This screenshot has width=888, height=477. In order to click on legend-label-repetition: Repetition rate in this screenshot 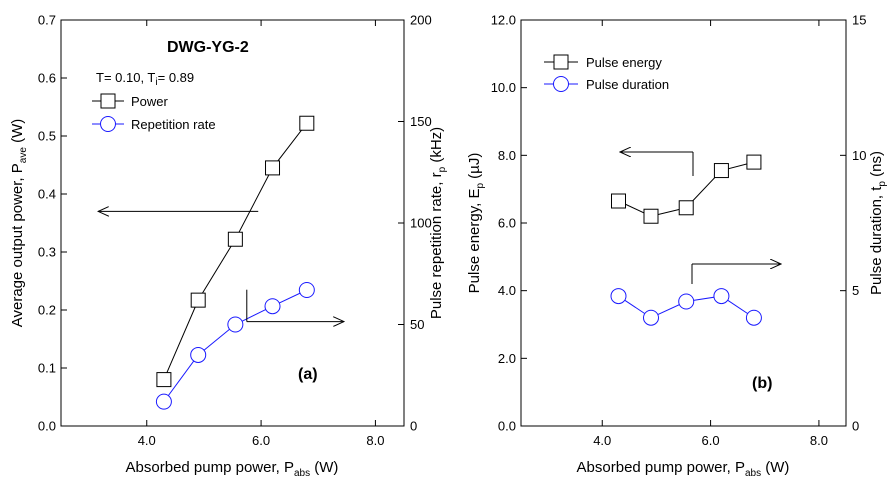, I will do `click(173, 124)`.